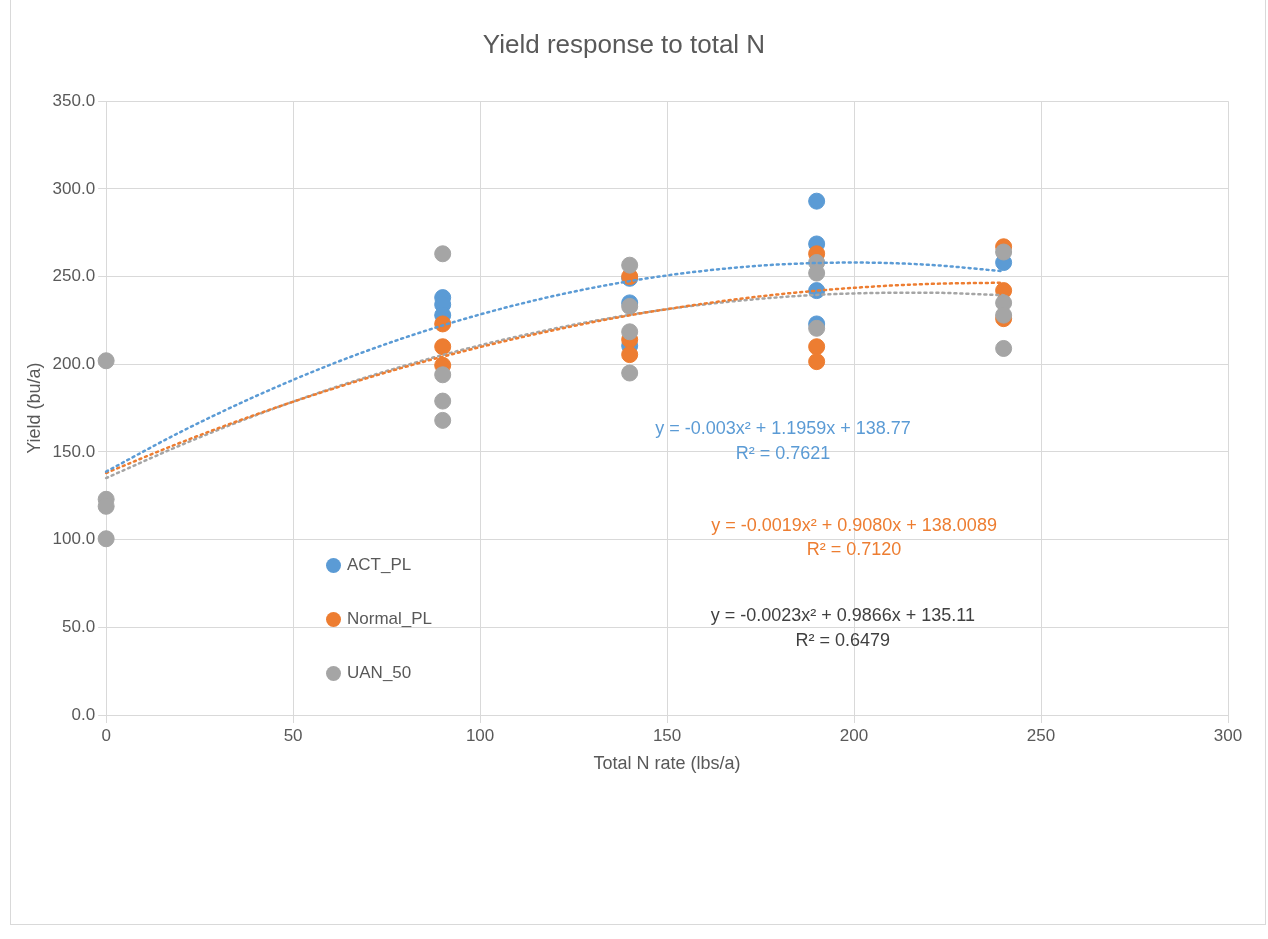  I want to click on annotation: R² = 0.7621, so click(783, 453).